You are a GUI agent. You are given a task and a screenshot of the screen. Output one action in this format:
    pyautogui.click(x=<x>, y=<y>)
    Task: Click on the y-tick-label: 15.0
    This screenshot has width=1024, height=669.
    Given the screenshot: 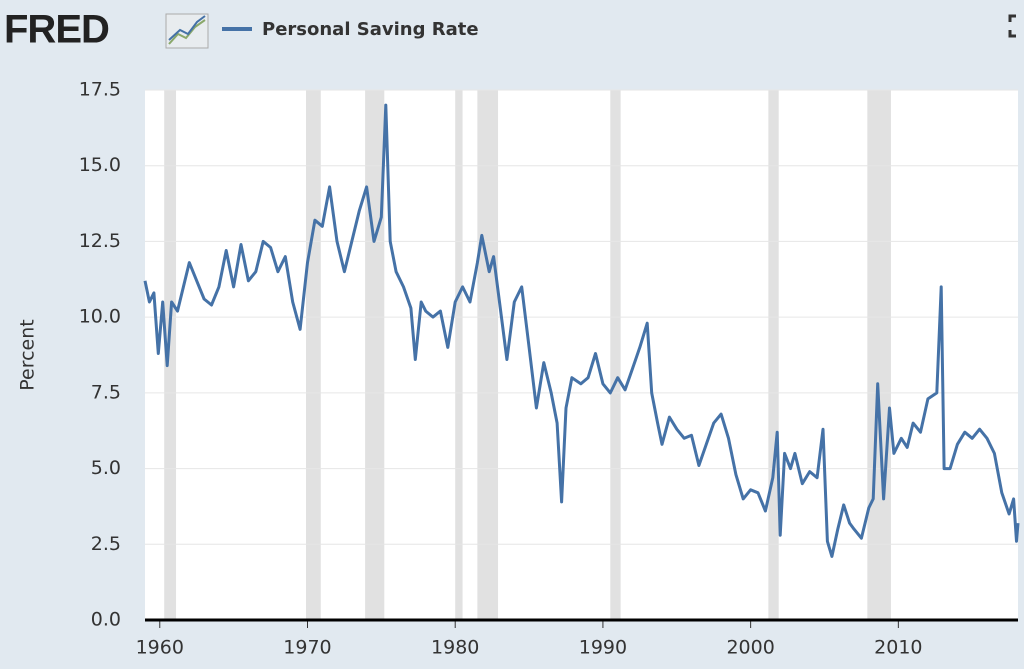 What is the action you would take?
    pyautogui.click(x=100, y=165)
    